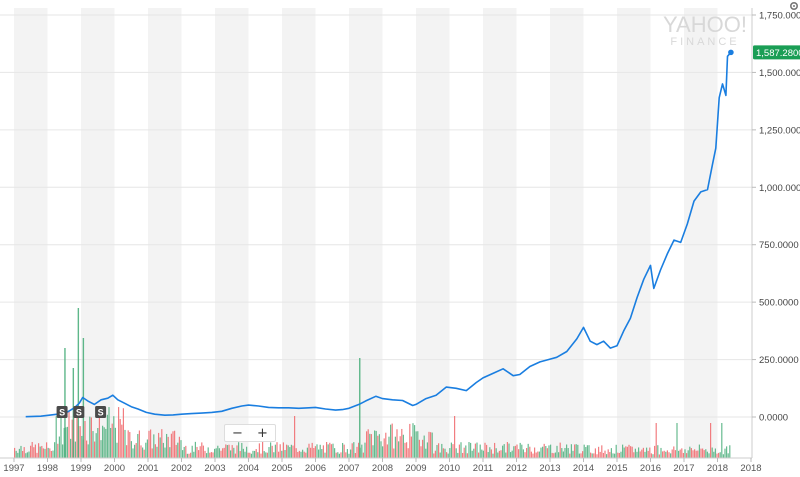 This screenshot has width=800, height=477. Describe the element at coordinates (794, 6) in the screenshot. I see `settings-gear-icon` at that location.